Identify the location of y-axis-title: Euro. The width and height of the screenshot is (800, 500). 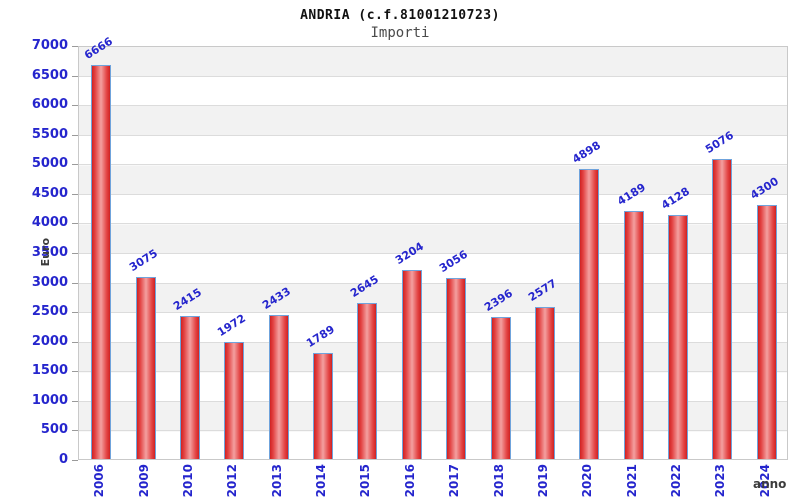
(45, 252).